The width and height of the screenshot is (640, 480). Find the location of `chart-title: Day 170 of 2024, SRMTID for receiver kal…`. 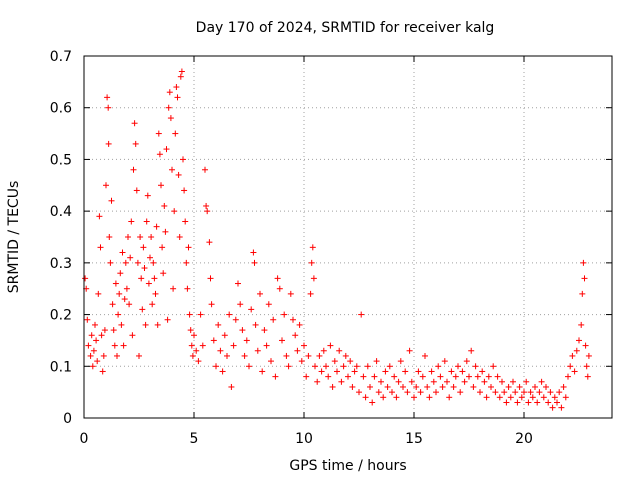

chart-title: Day 170 of 2024, SRMTID for receiver kal… is located at coordinates (345, 28).